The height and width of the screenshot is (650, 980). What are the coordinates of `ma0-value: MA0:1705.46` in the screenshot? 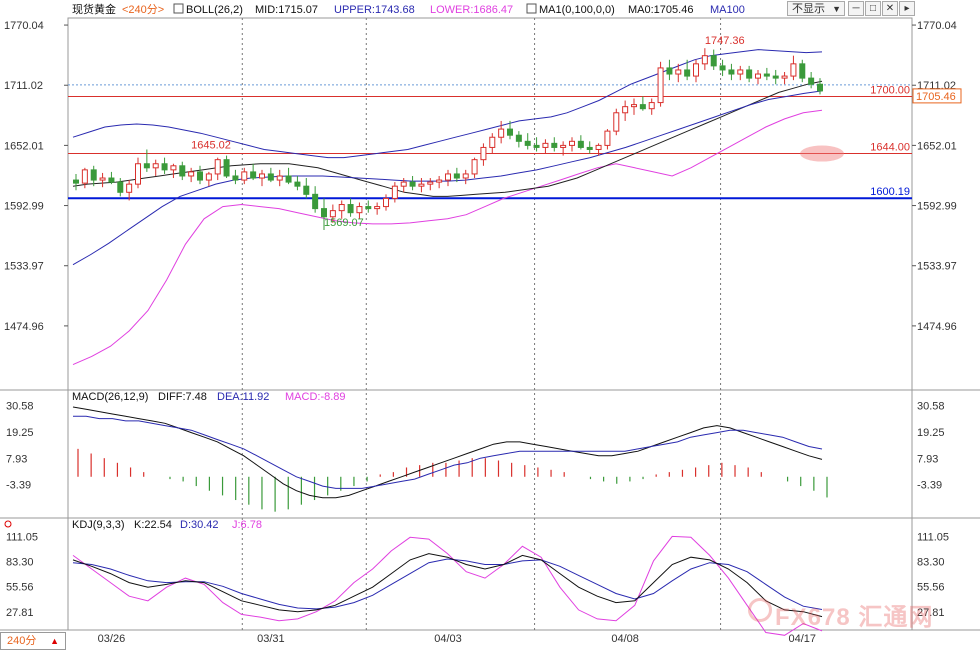 It's located at (660, 10).